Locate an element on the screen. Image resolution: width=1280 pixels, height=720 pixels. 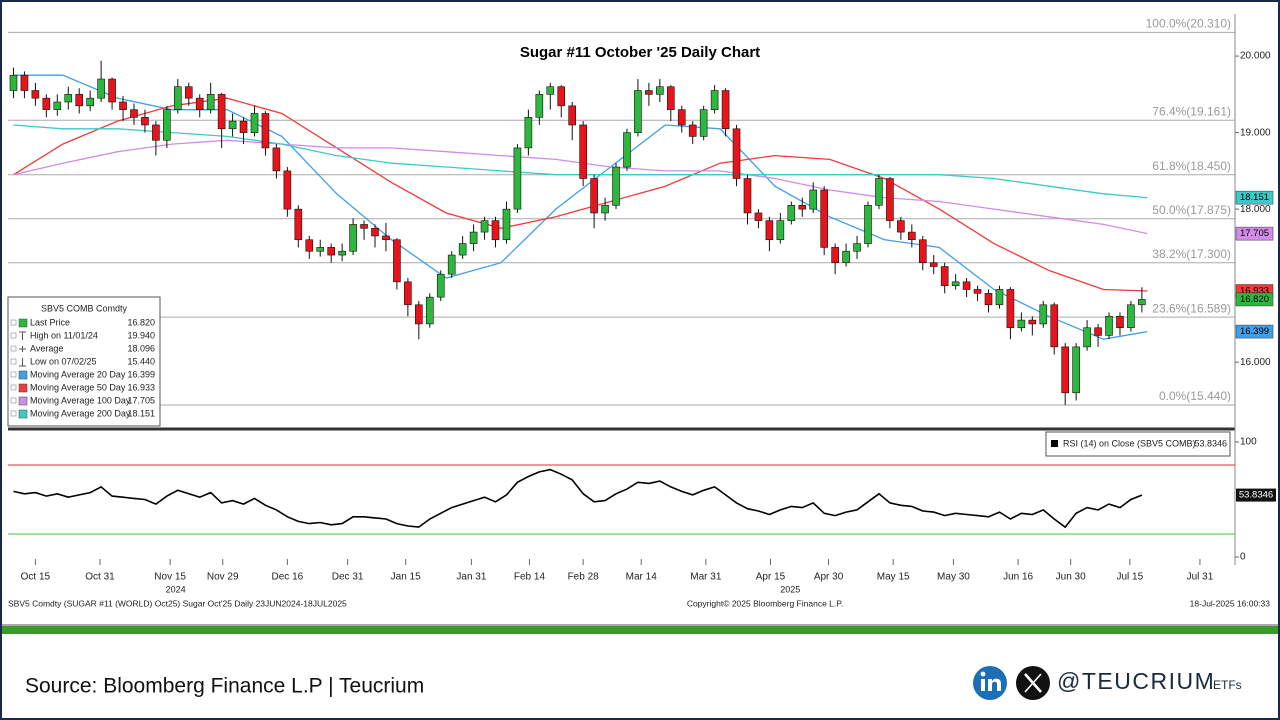
legend-name: Moving Average 50 Day is located at coordinates (78, 387).